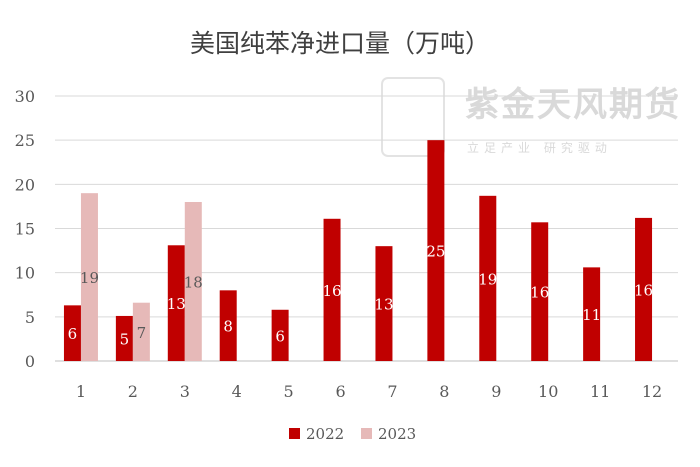 The width and height of the screenshot is (700, 467). I want to click on legend-label-2022: 2022, so click(325, 434).